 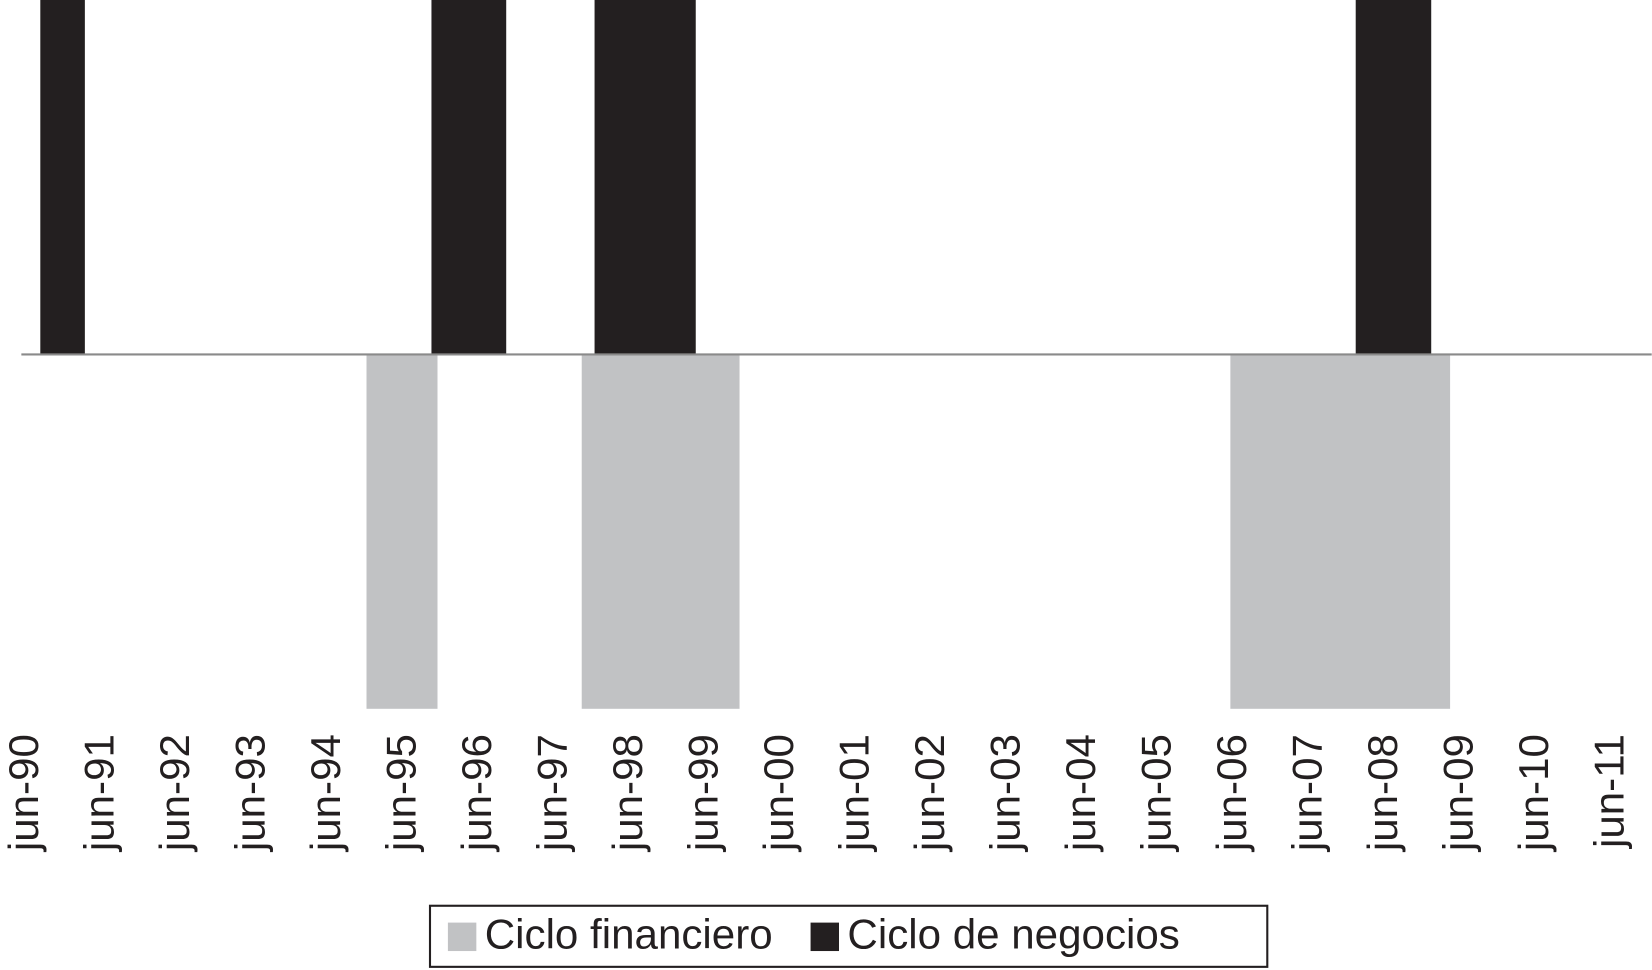 What do you see at coordinates (400, 793) in the screenshot?
I see `x-tick-label: jun-95` at bounding box center [400, 793].